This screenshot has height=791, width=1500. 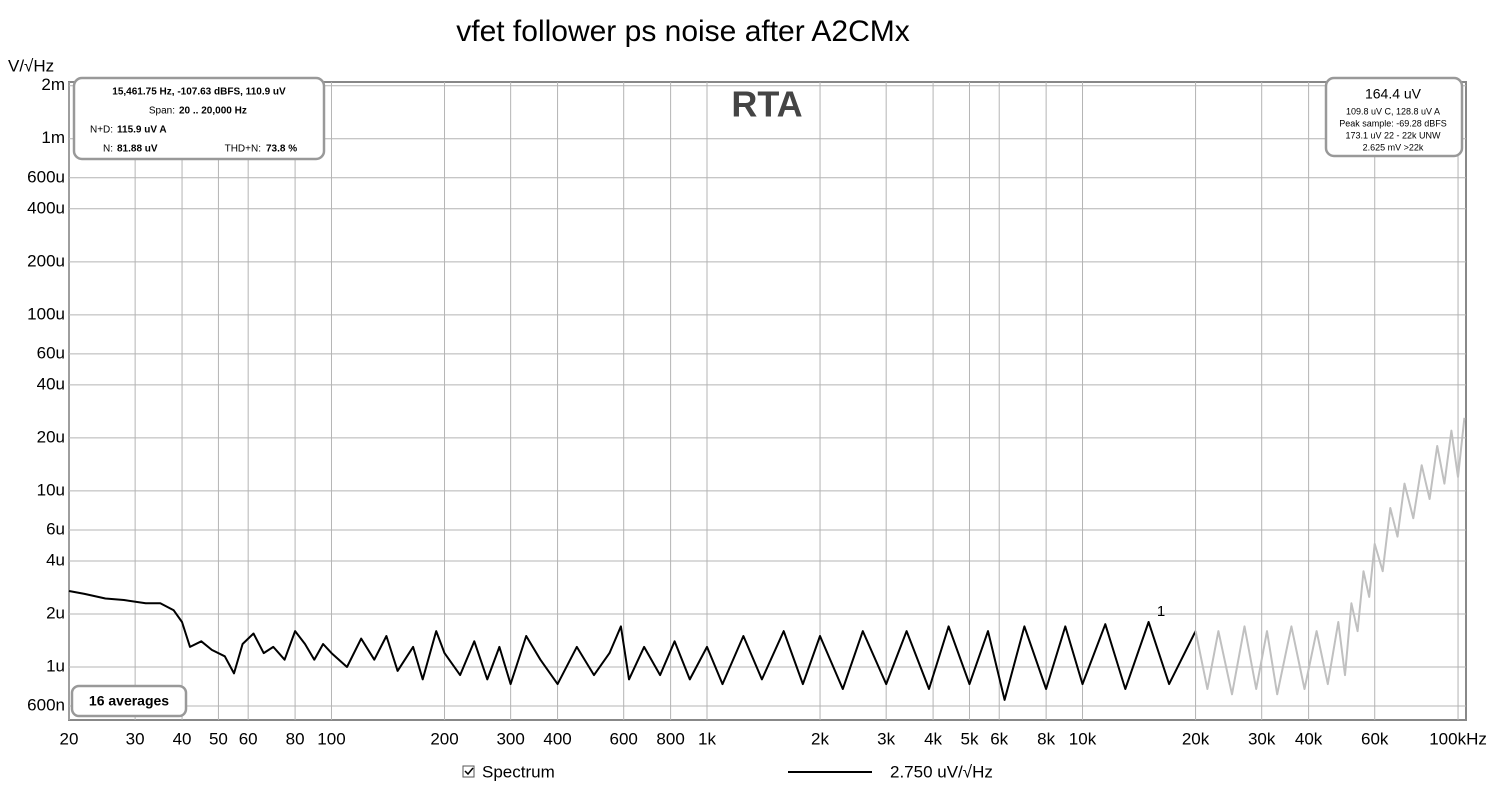 I want to click on x-tick-label: 1k, so click(x=707, y=738).